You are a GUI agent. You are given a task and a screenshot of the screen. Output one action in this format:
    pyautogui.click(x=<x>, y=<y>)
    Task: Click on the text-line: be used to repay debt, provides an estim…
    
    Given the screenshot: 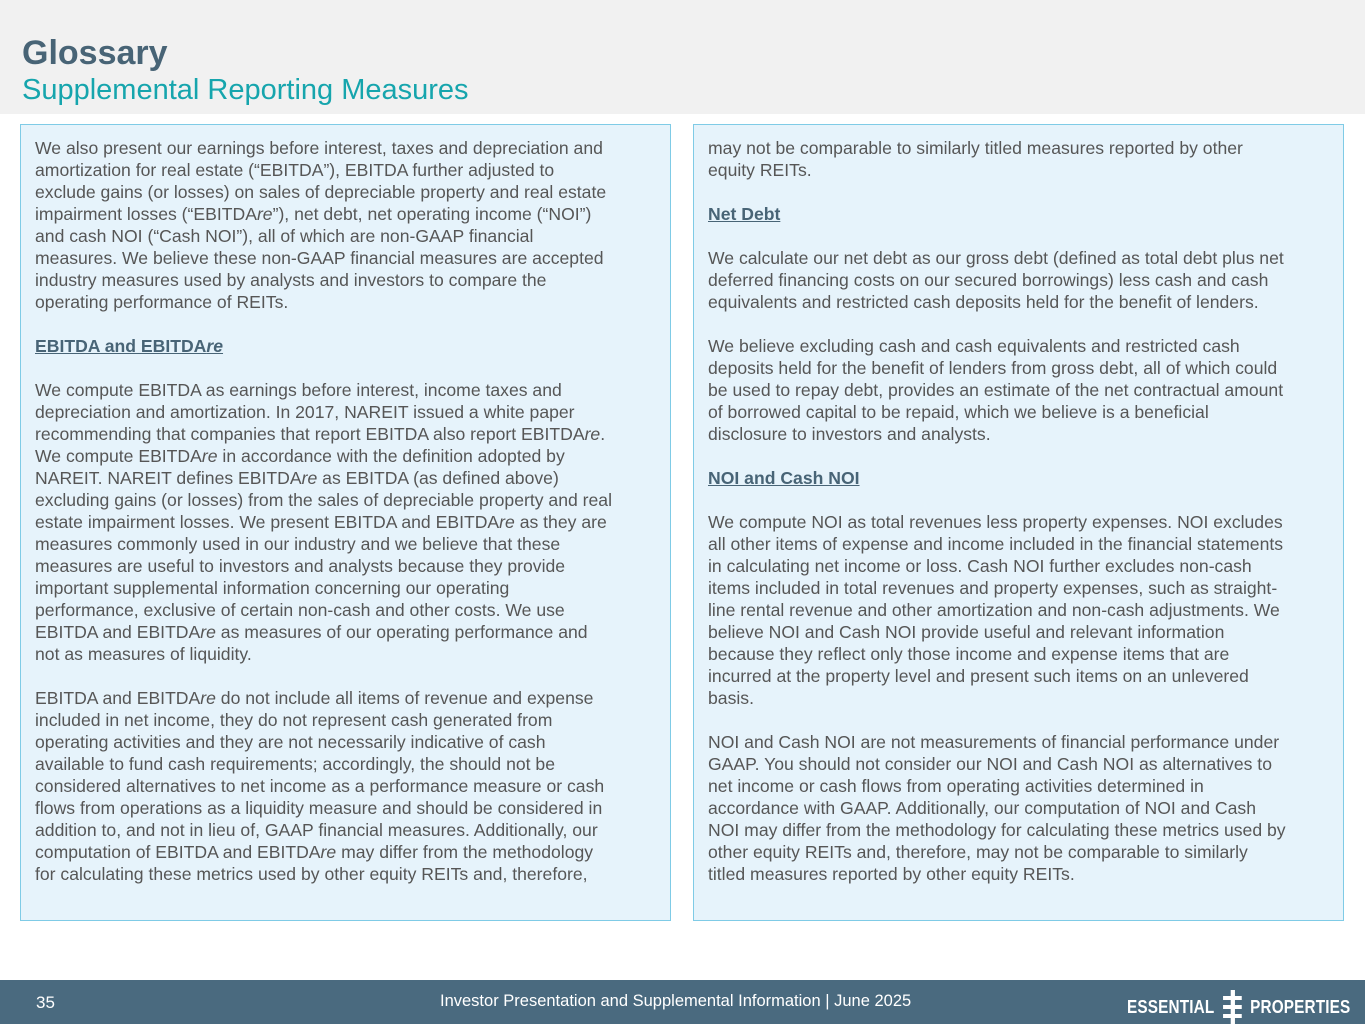 What is the action you would take?
    pyautogui.click(x=996, y=390)
    